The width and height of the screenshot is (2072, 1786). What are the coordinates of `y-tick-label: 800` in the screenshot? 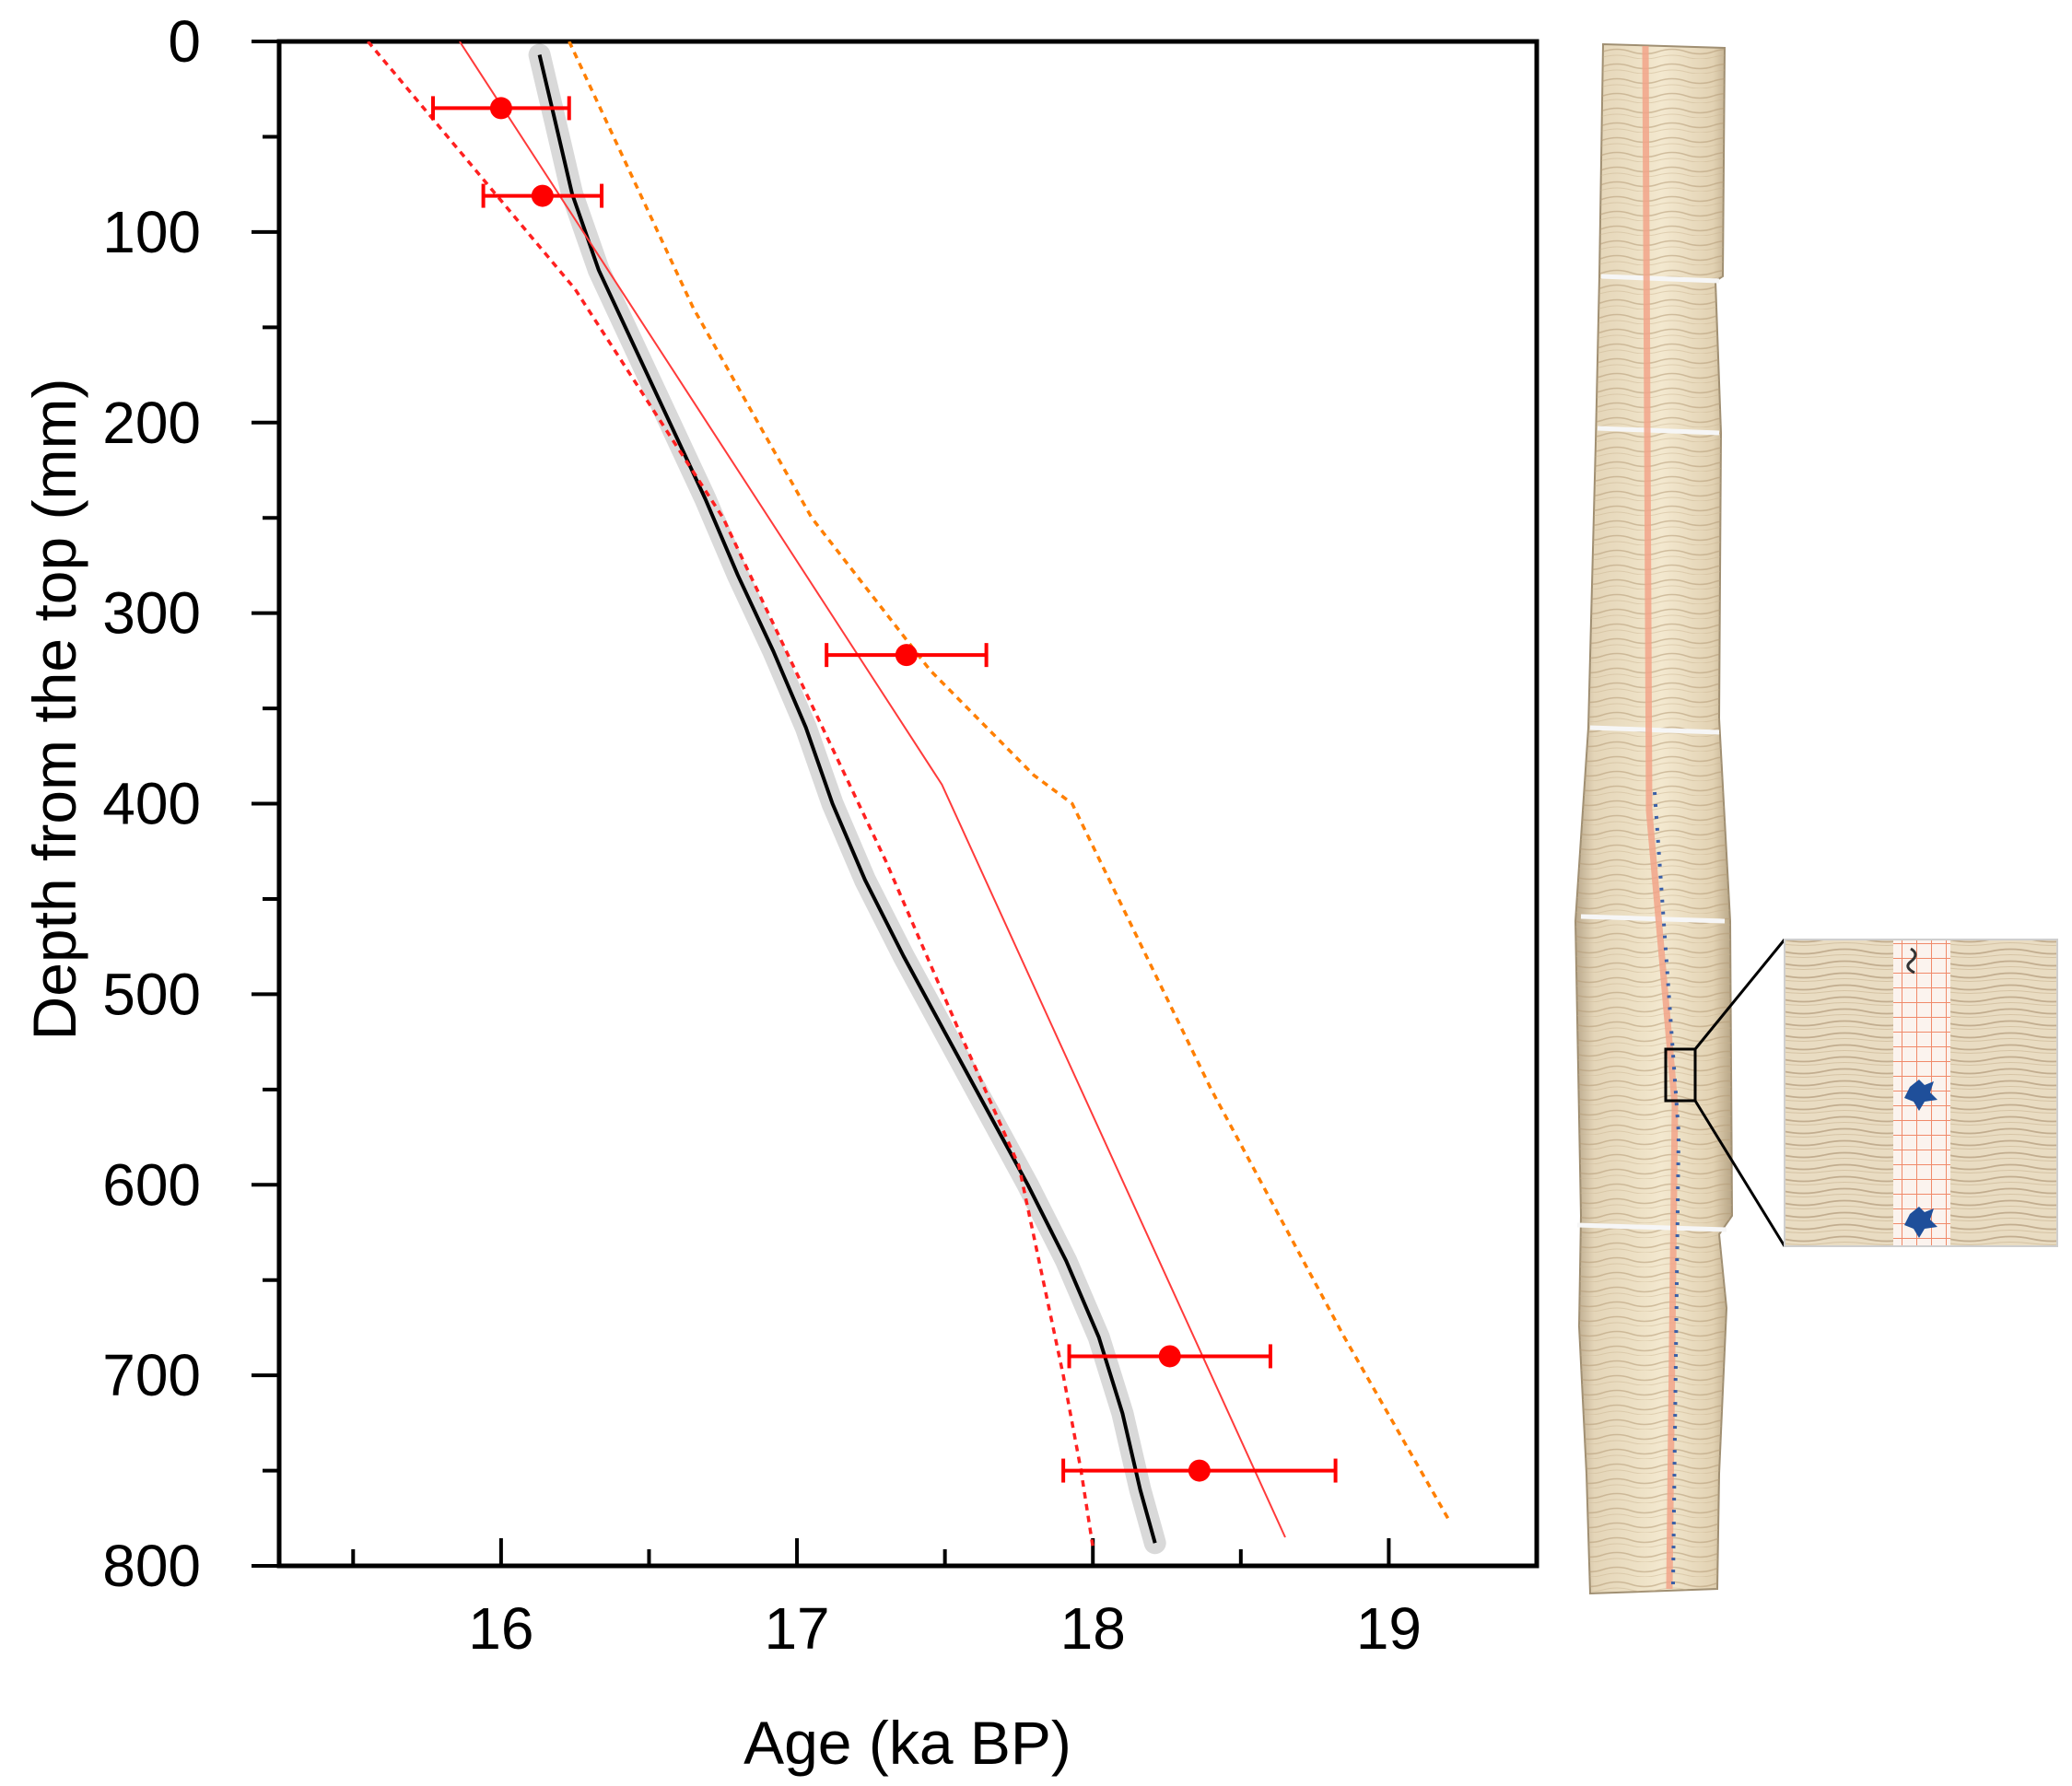 It's located at (151, 1566).